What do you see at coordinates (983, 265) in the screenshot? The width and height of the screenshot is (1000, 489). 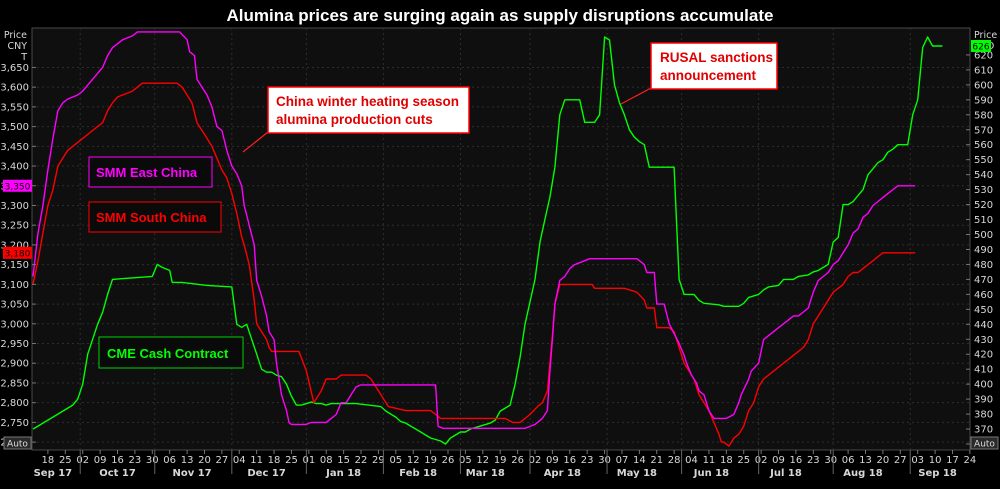 I see `right-axis-tick-label: 480` at bounding box center [983, 265].